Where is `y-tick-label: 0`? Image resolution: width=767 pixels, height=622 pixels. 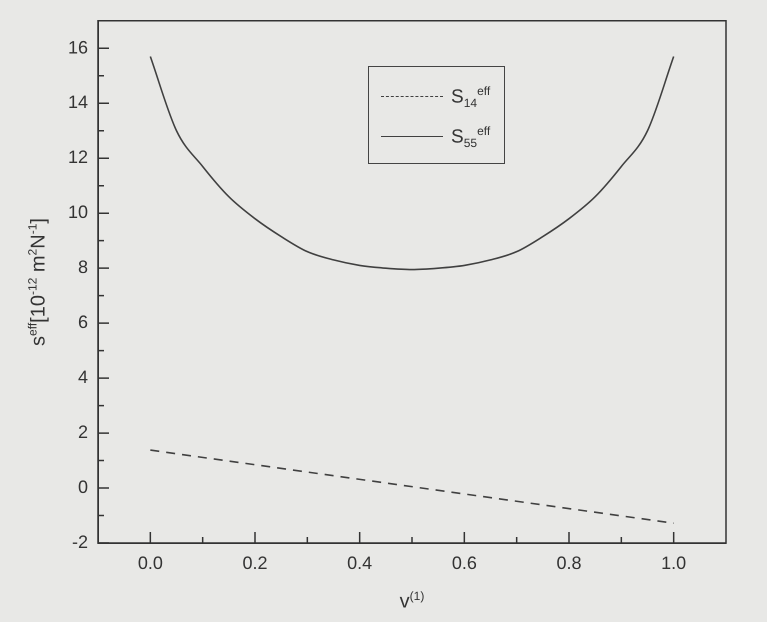
y-tick-label: 0 is located at coordinates (83, 487).